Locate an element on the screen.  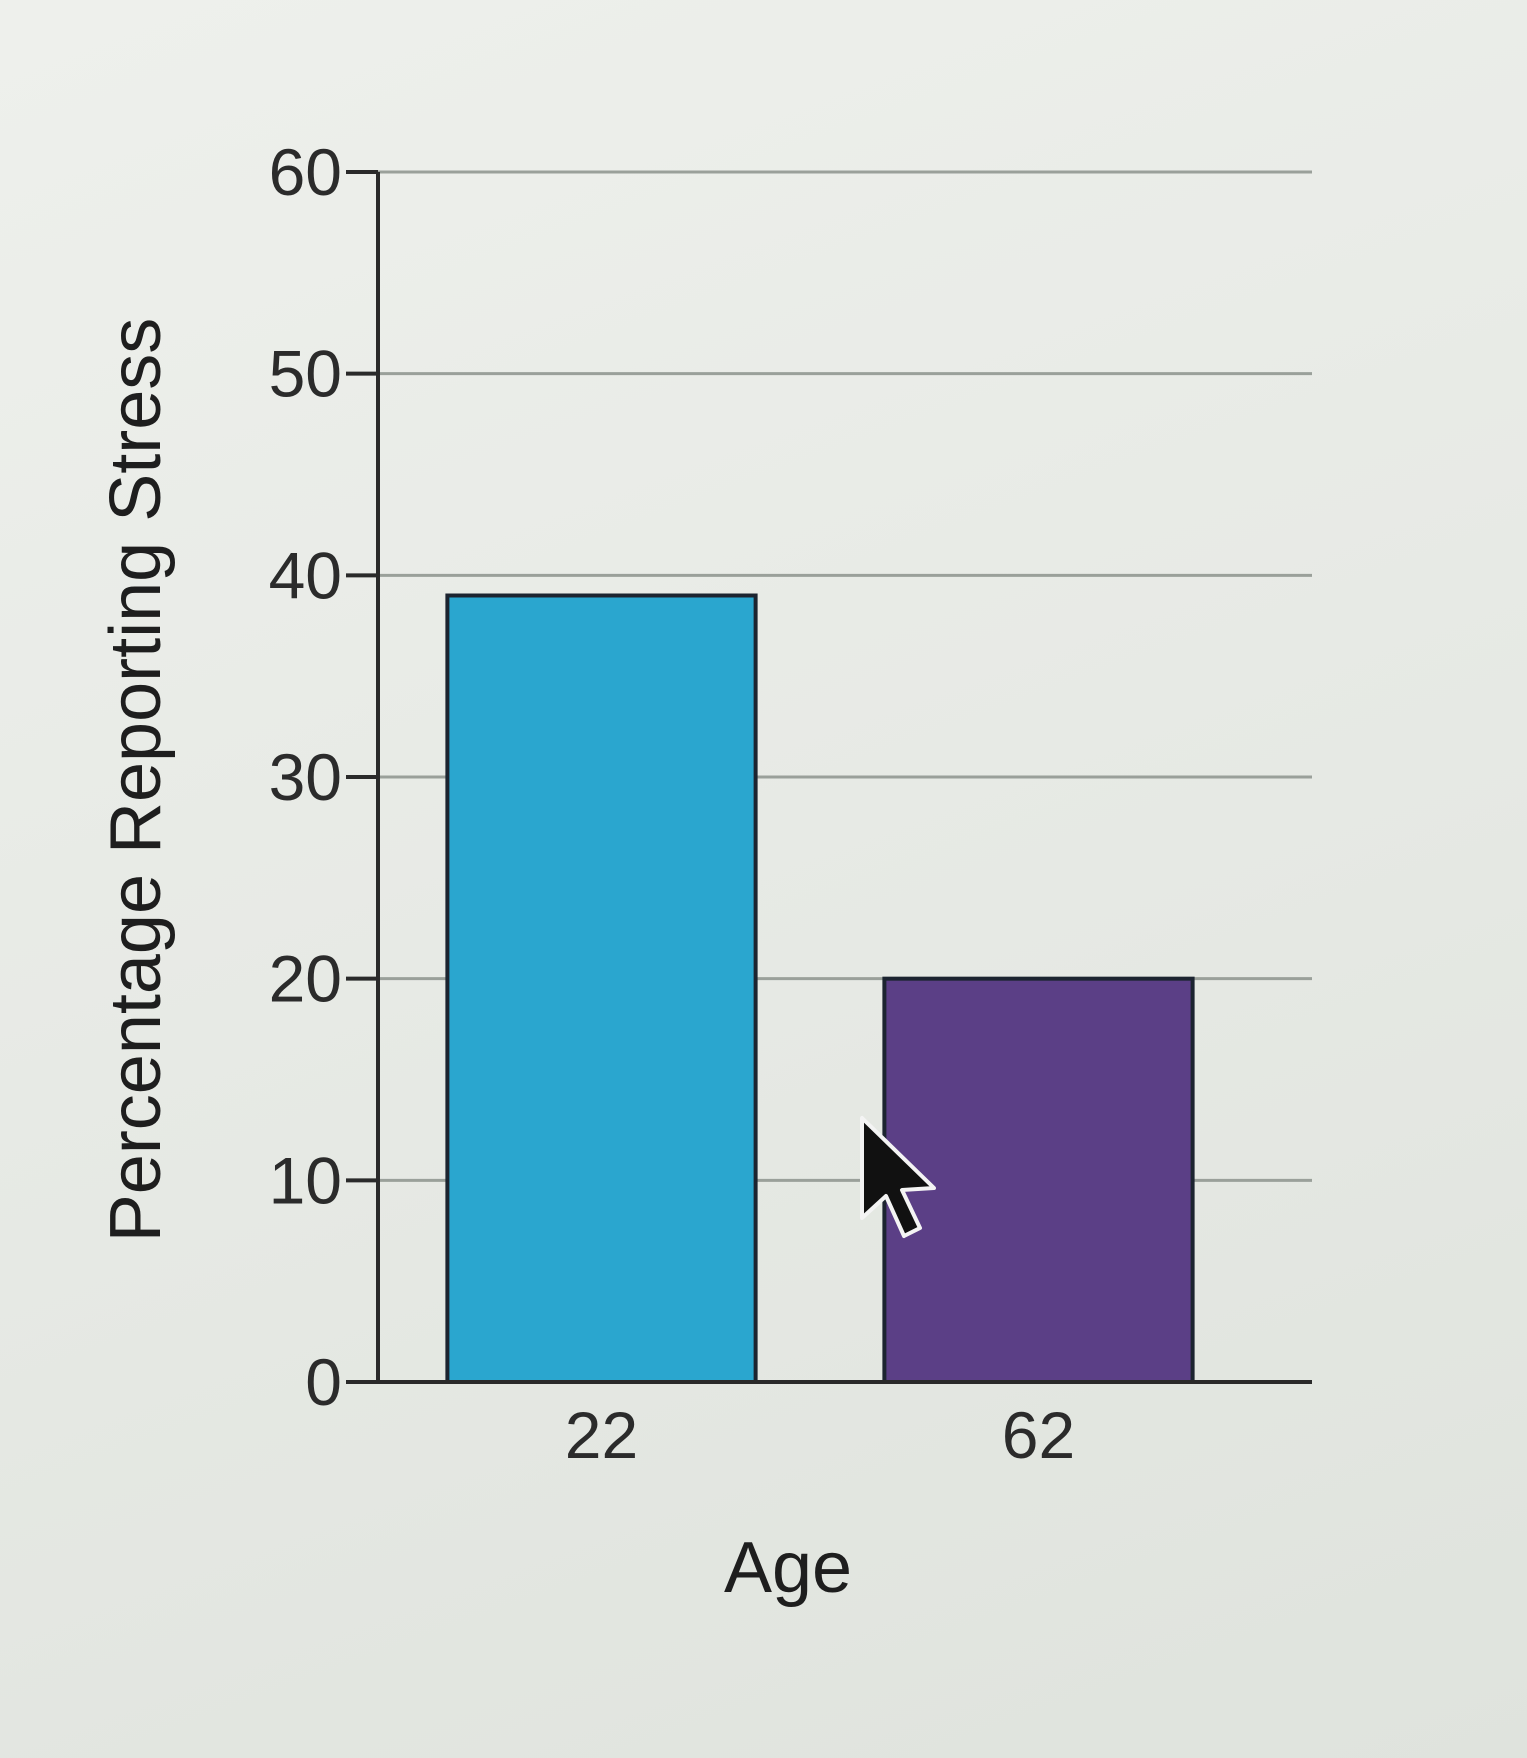
x-tick-labels: 22 62 is located at coordinates (820, 1435).